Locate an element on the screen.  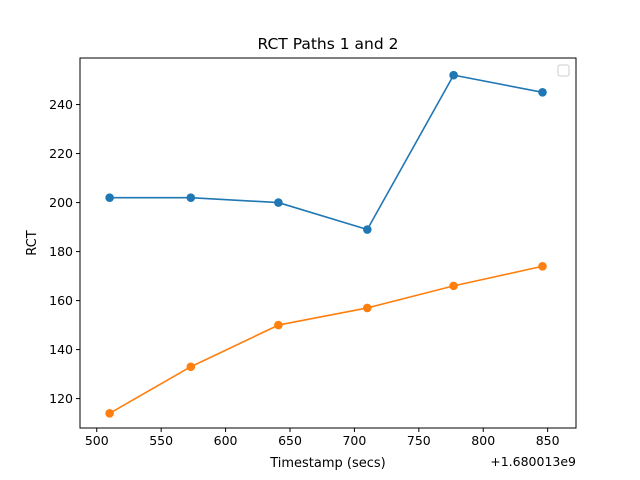
y-tick-label: 240 is located at coordinates (61, 104).